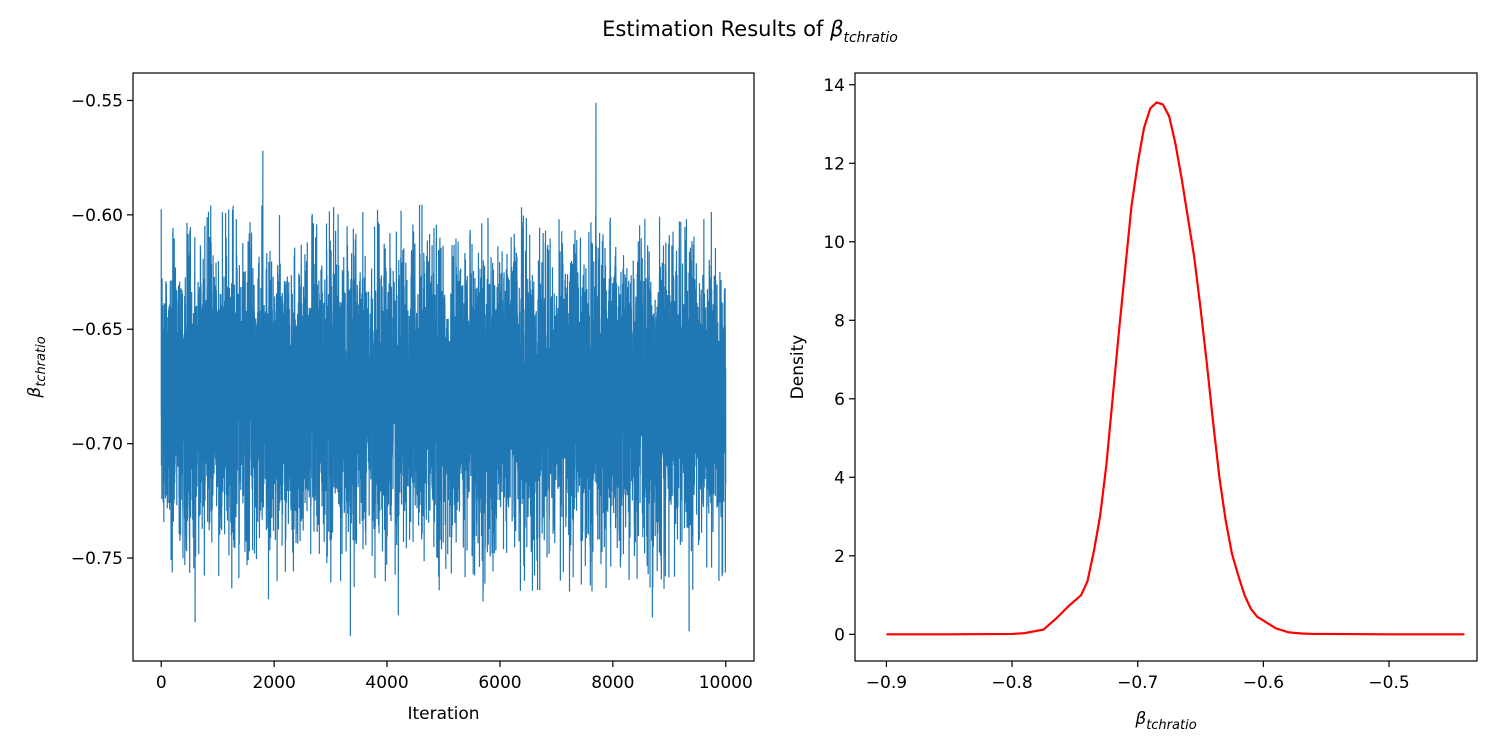 The width and height of the screenshot is (1500, 750). Describe the element at coordinates (97, 445) in the screenshot. I see `trace-y-tick-label: −0.70` at that location.